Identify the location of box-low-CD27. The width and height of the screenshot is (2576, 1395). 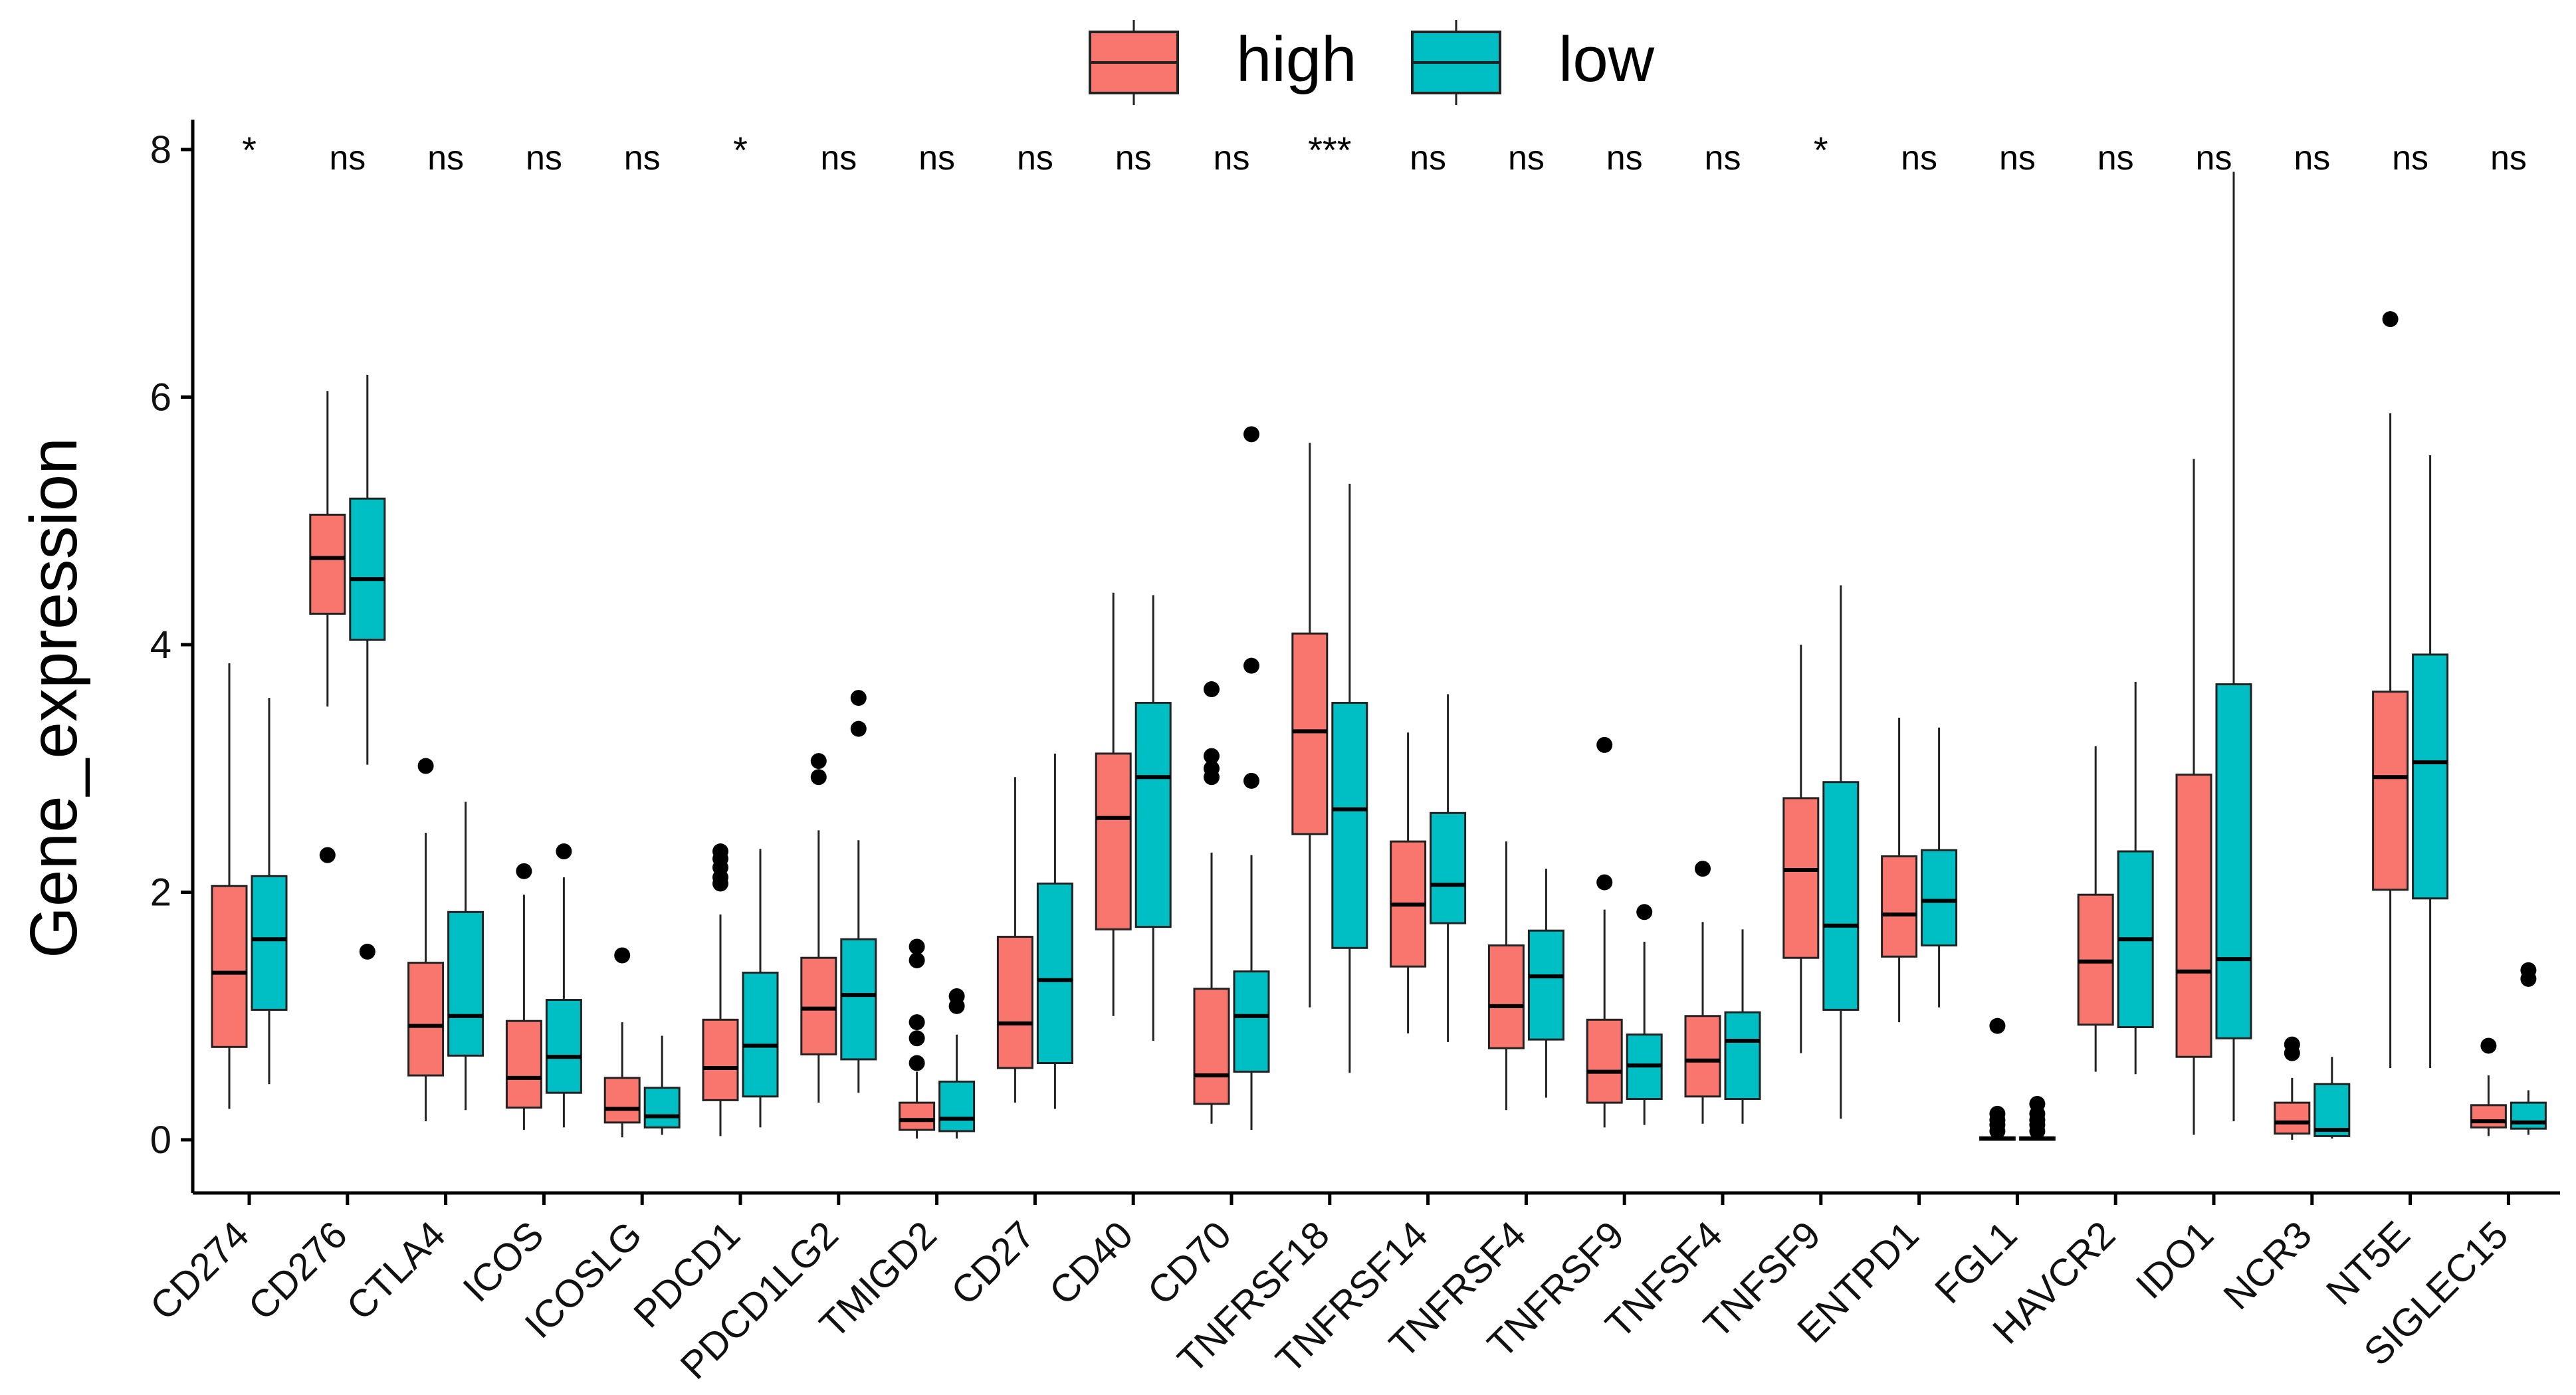
(1054, 931).